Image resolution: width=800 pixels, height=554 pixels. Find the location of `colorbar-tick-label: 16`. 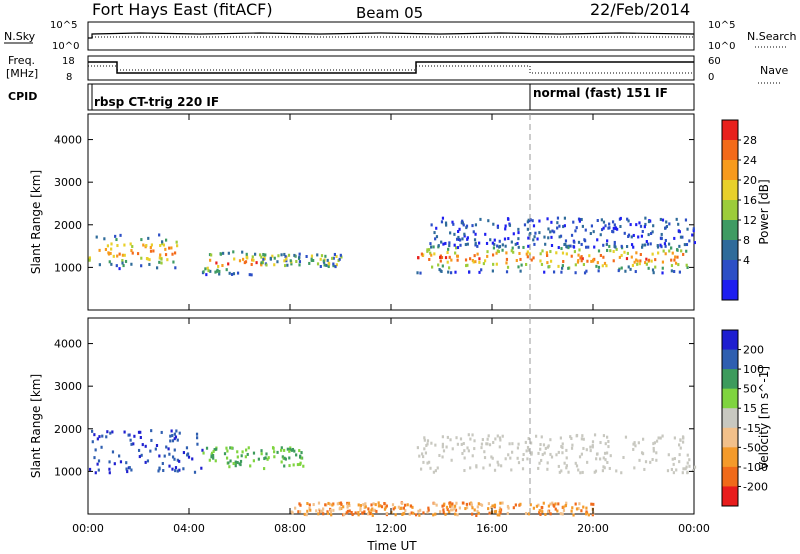

colorbar-tick-label: 16 is located at coordinates (750, 200).